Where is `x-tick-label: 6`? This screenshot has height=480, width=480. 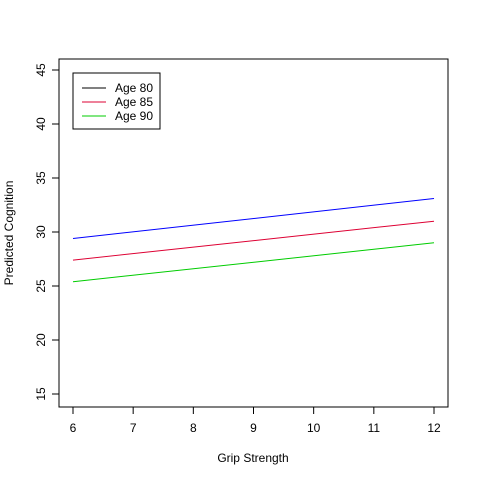
x-tick-label: 6 is located at coordinates (73, 428).